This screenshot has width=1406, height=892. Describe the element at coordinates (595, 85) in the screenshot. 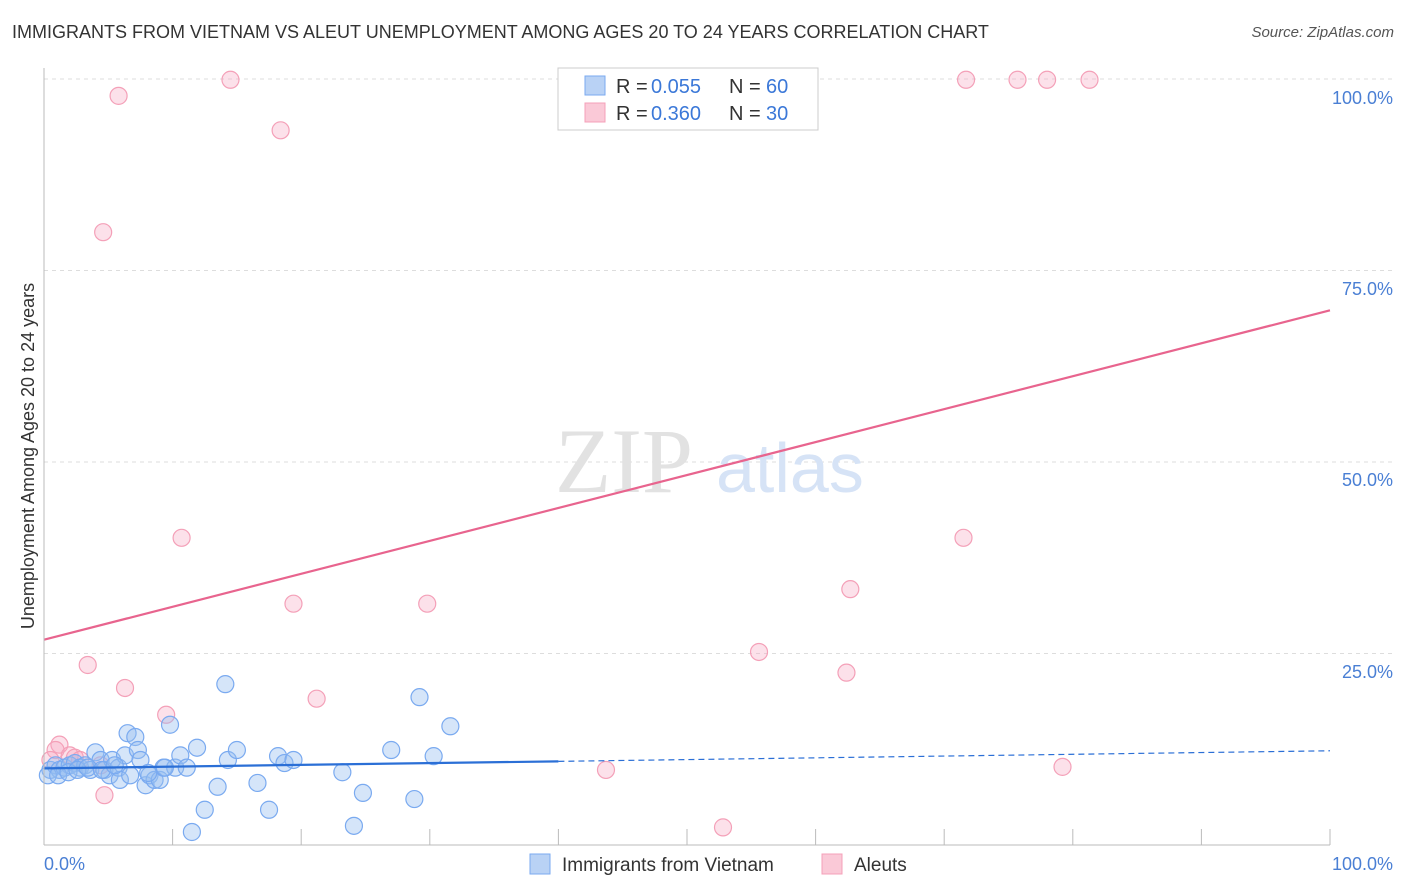

I see `legend-swatch-blue` at that location.